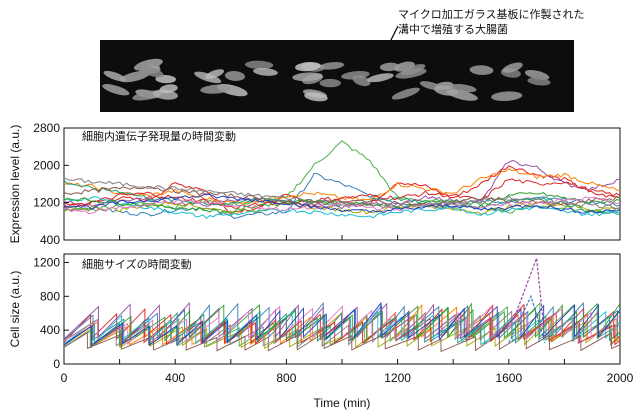 This screenshot has width=640, height=420. I want to click on annotation-line-2: 溝中で増殖する大腸菌, so click(453, 29).